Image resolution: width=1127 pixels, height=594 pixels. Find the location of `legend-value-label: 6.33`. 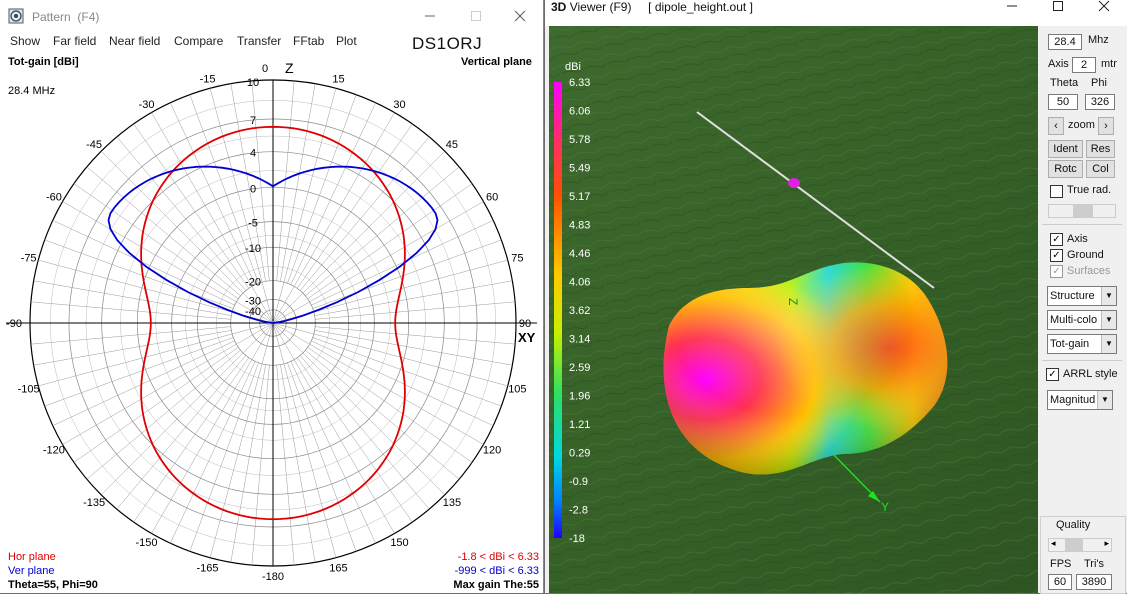

legend-value-label: 6.33 is located at coordinates (579, 83).